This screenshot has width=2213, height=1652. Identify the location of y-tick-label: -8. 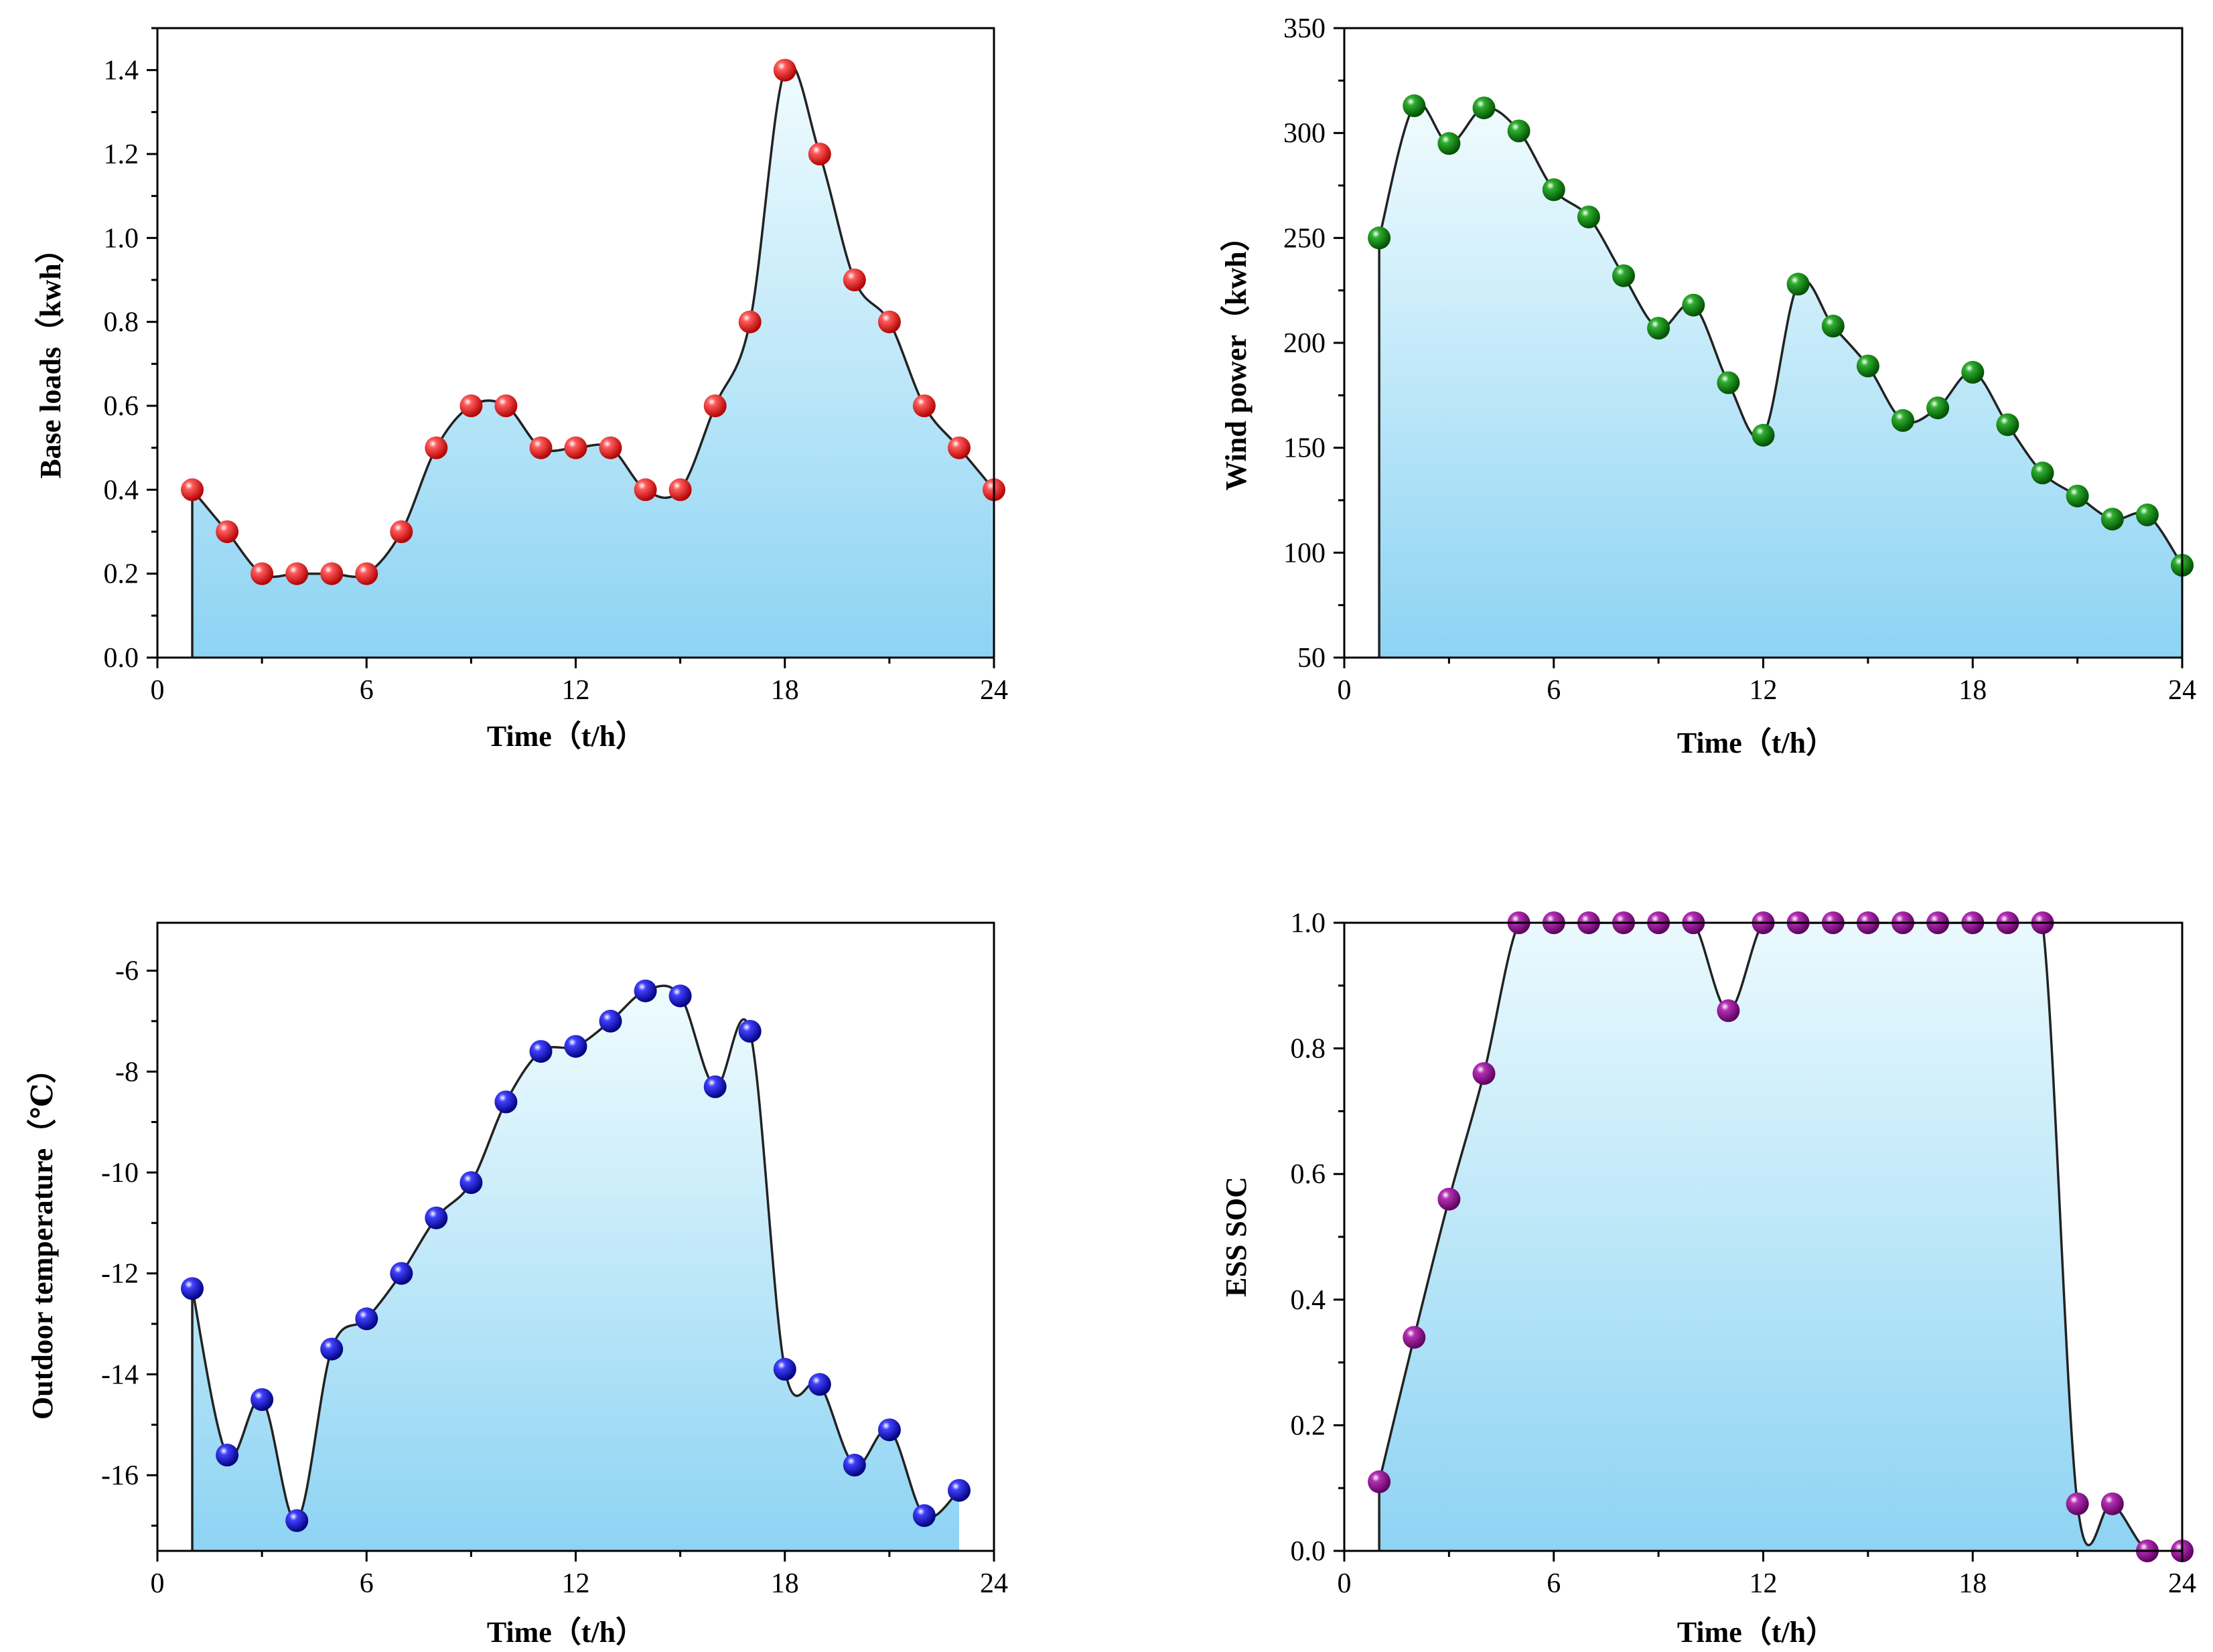
(127, 1072).